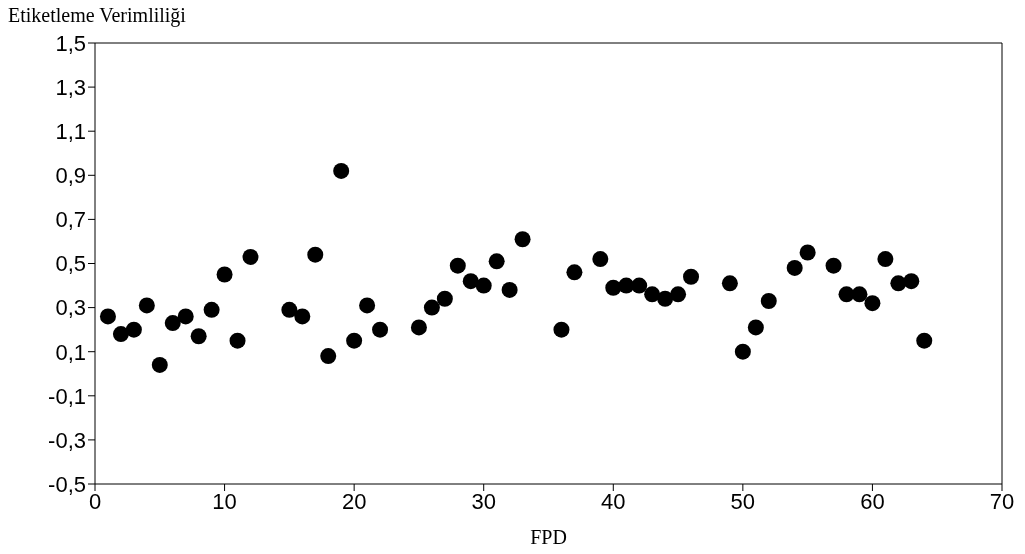  Describe the element at coordinates (354, 501) in the screenshot. I see `x-tick-label: 20` at that location.